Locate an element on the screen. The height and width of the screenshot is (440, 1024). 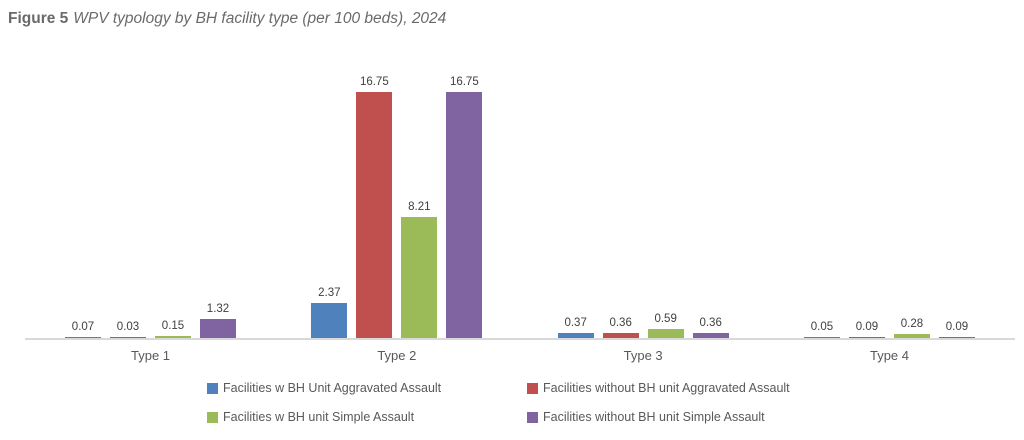
bar-value-label: 0.05 is located at coordinates (822, 327).